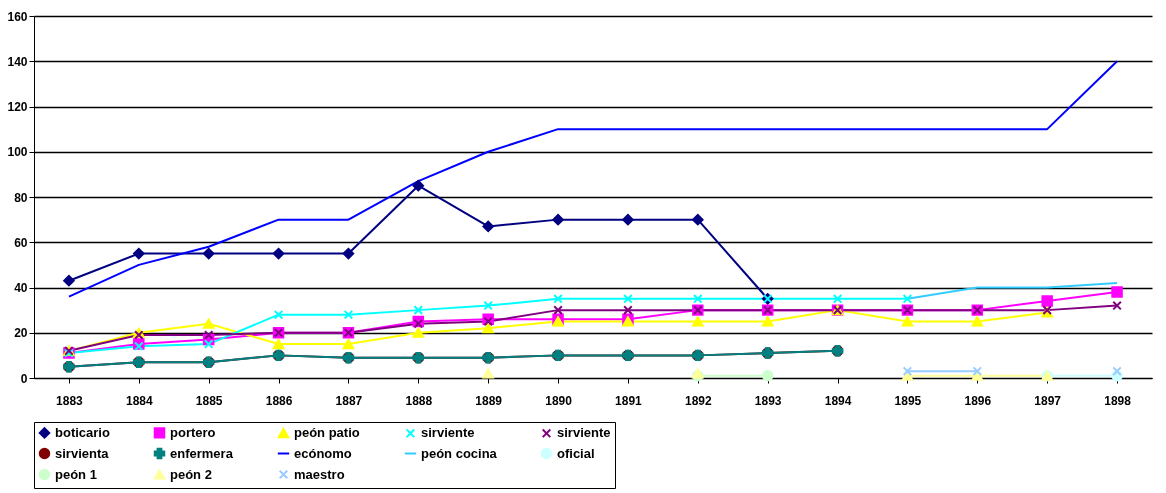 Image resolution: width=1166 pixels, height=493 pixels. Describe the element at coordinates (1048, 400) in the screenshot. I see `x-tick-label: 1897` at that location.